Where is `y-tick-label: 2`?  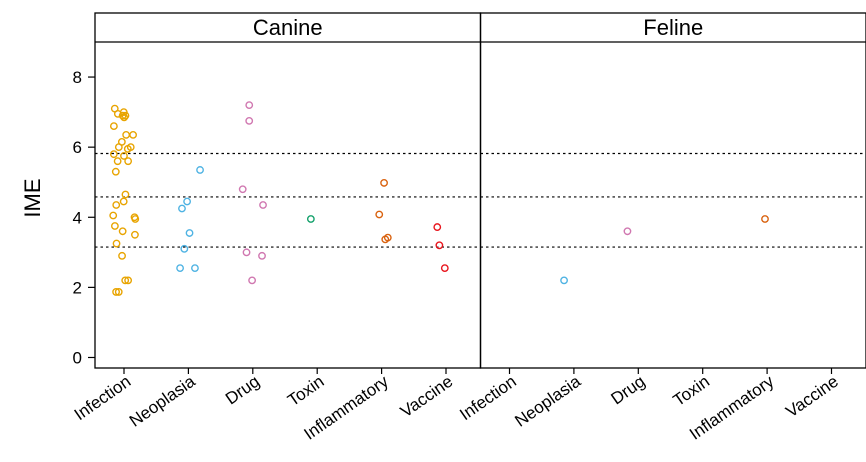
y-tick-label: 2 is located at coordinates (77, 287).